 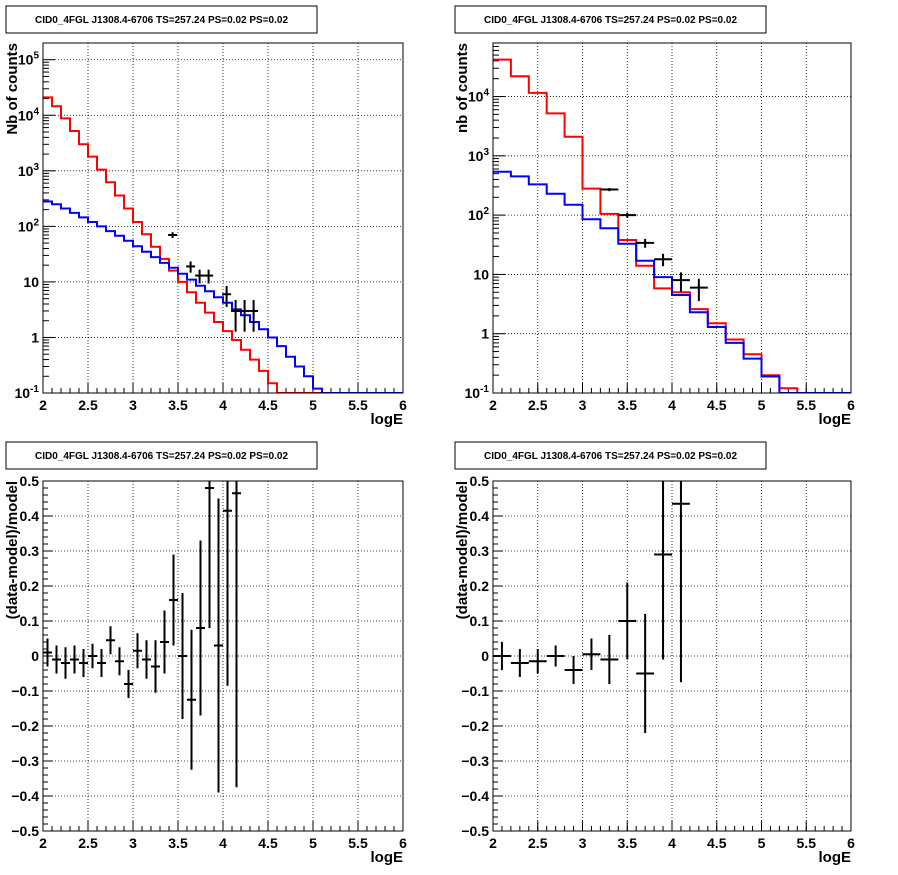 What do you see at coordinates (223, 843) in the screenshot?
I see `x-tick-label: 4` at bounding box center [223, 843].